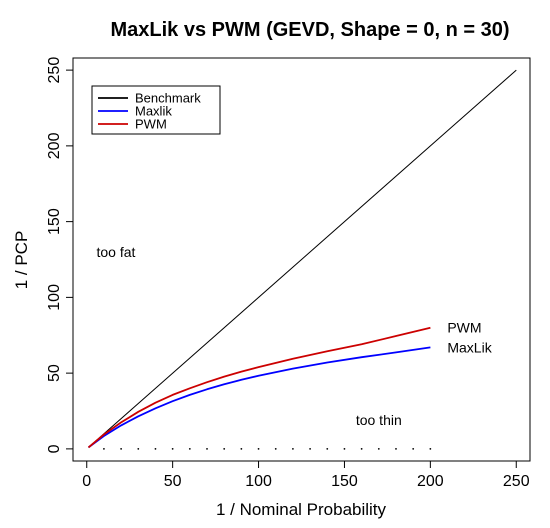 The height and width of the screenshot is (528, 550). I want to click on x-tick-label: 200, so click(430, 481).